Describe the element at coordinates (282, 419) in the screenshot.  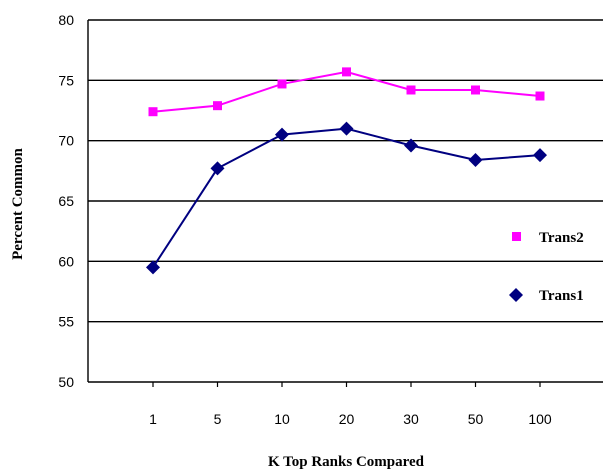
I see `x-tick-label: 10` at that location.